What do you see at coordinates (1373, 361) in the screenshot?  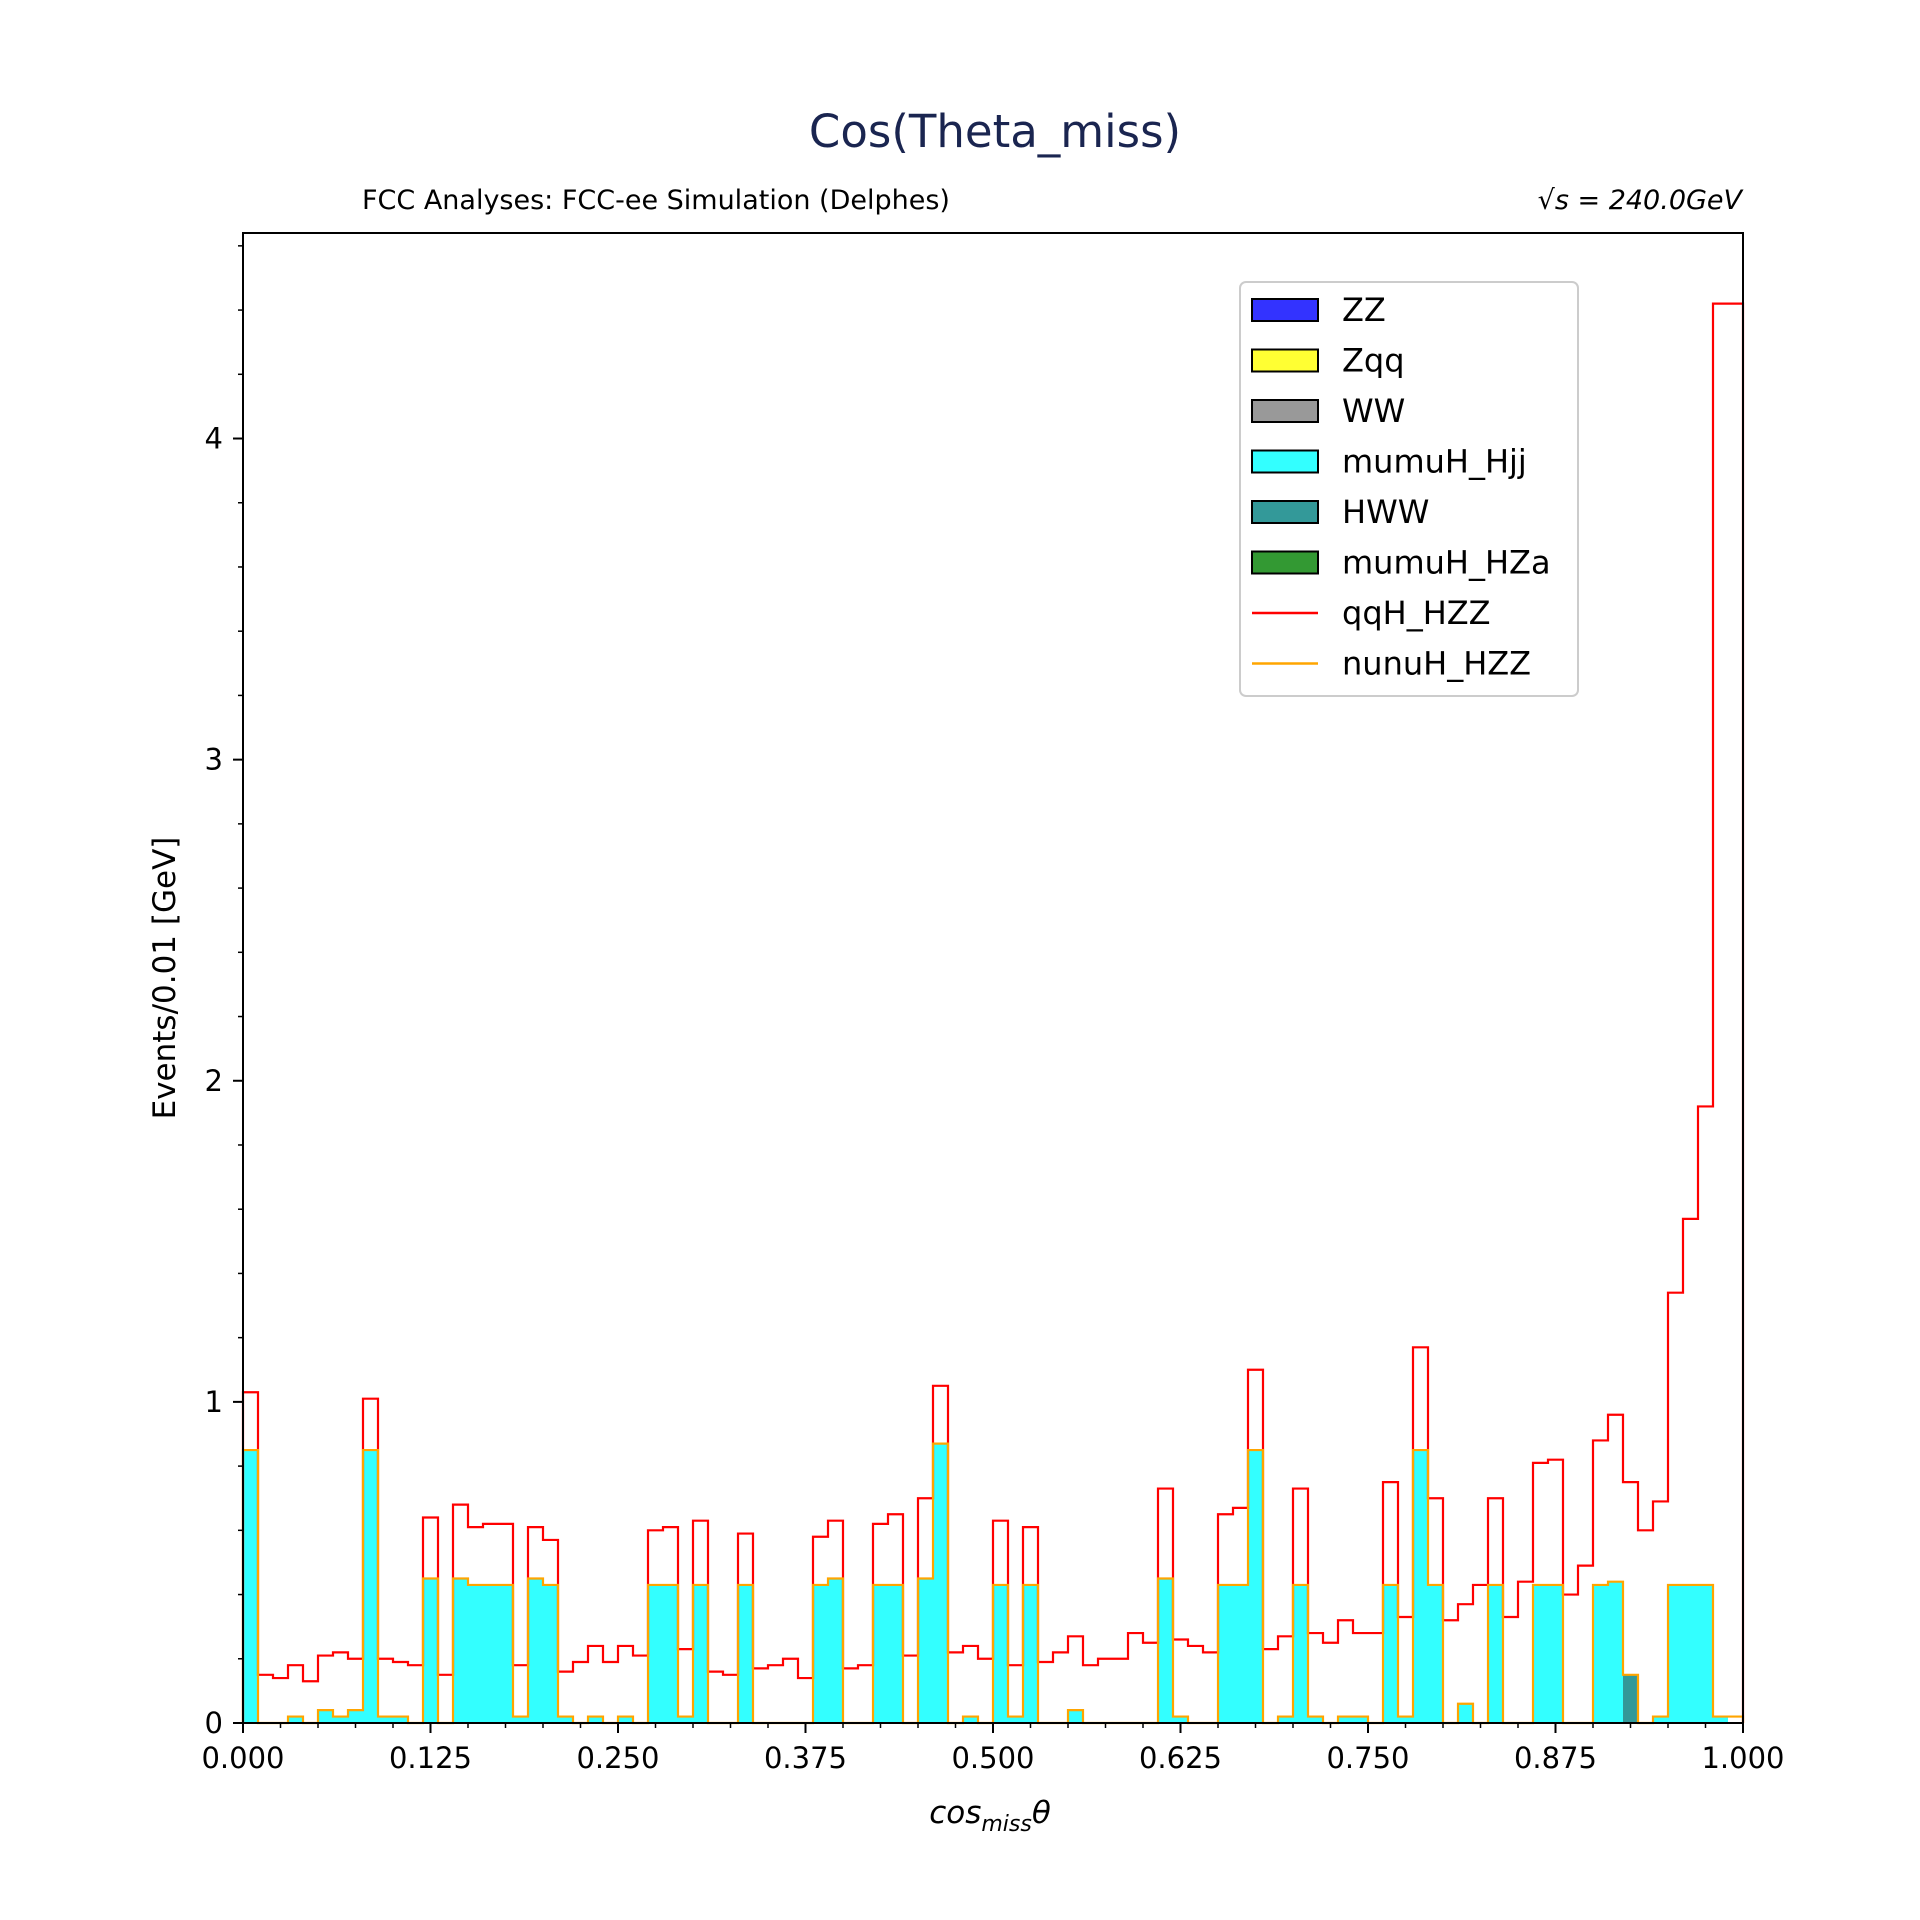 I see `legend-label: Zqq` at bounding box center [1373, 361].